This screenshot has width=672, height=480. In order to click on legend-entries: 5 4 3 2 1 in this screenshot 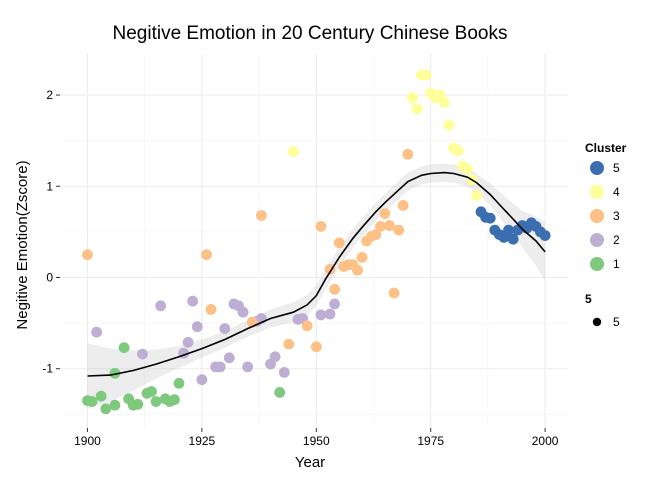, I will do `click(605, 216)`.